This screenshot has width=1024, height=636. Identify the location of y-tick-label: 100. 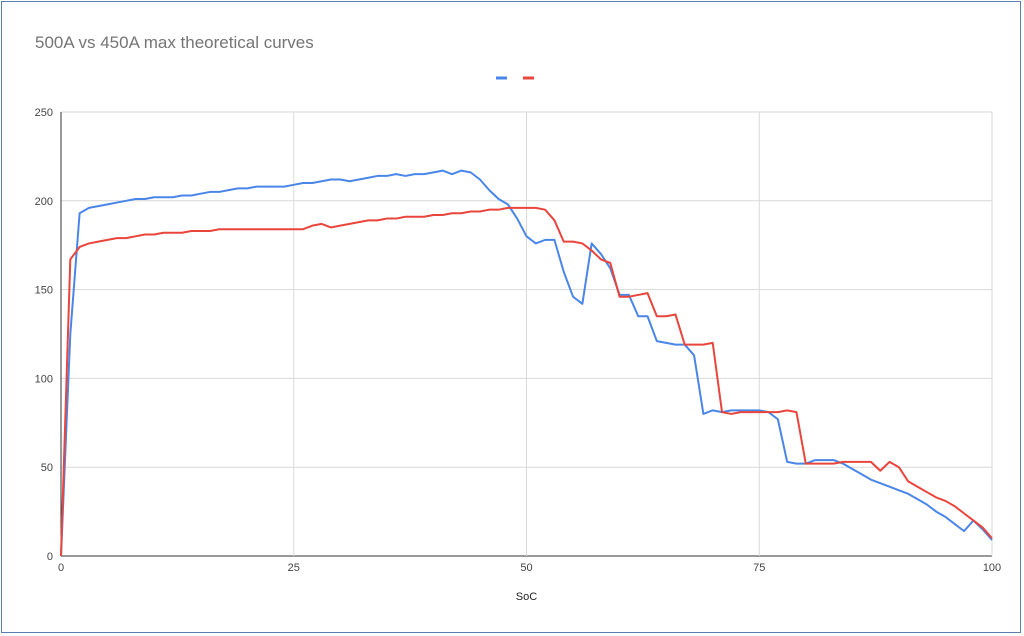
(44, 379).